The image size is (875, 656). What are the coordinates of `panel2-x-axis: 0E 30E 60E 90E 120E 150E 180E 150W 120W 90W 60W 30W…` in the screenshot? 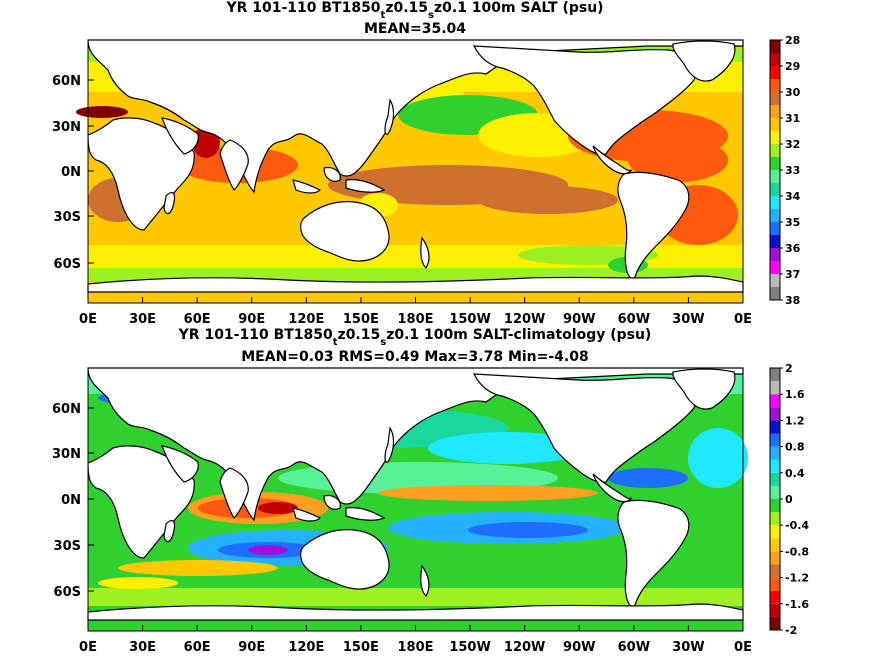 It's located at (415, 640).